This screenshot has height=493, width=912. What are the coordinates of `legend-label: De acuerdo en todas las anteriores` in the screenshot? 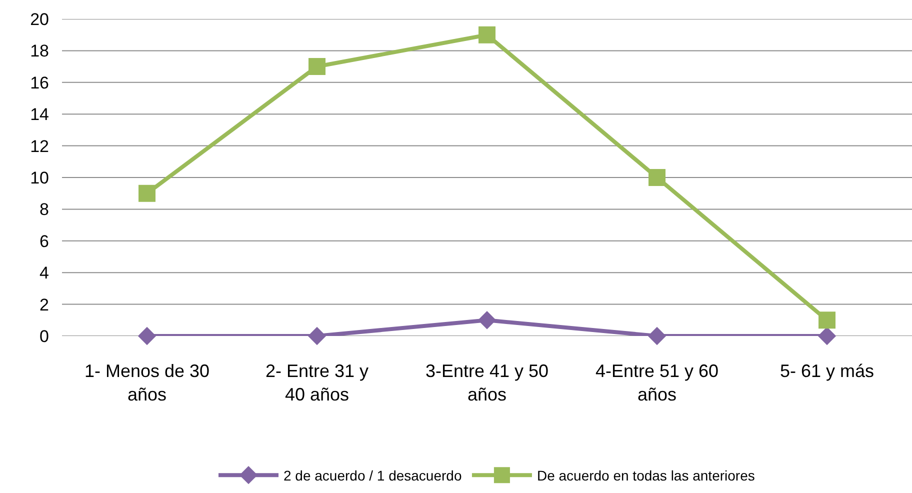 It's located at (645, 476).